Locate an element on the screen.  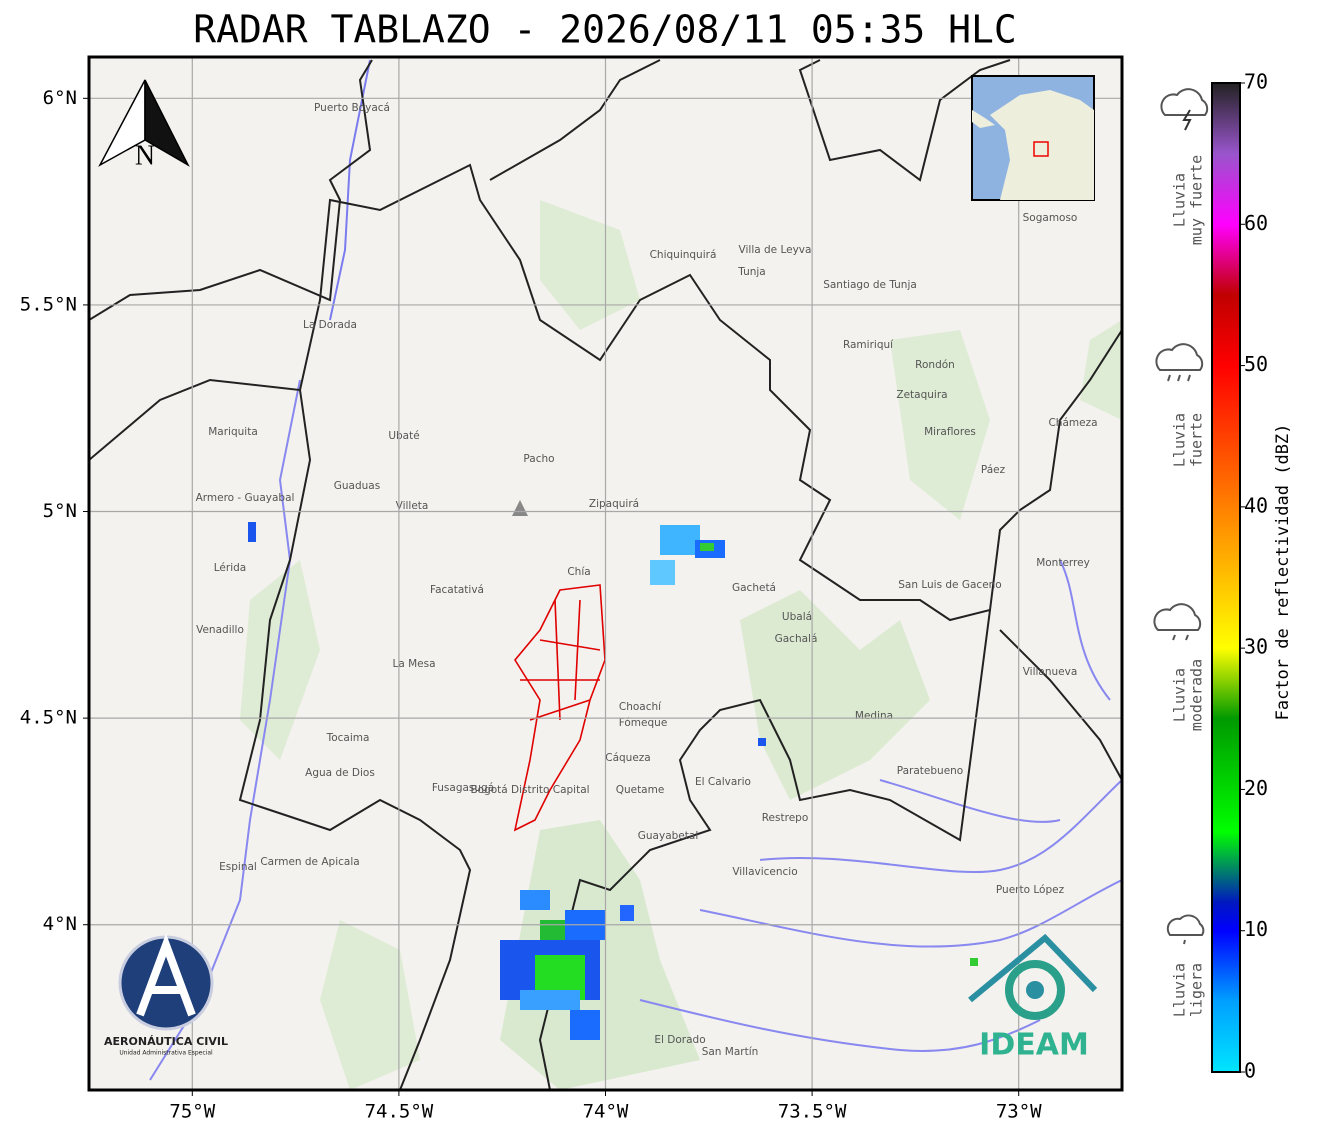
north-arrow: N is located at coordinates (144, 125).